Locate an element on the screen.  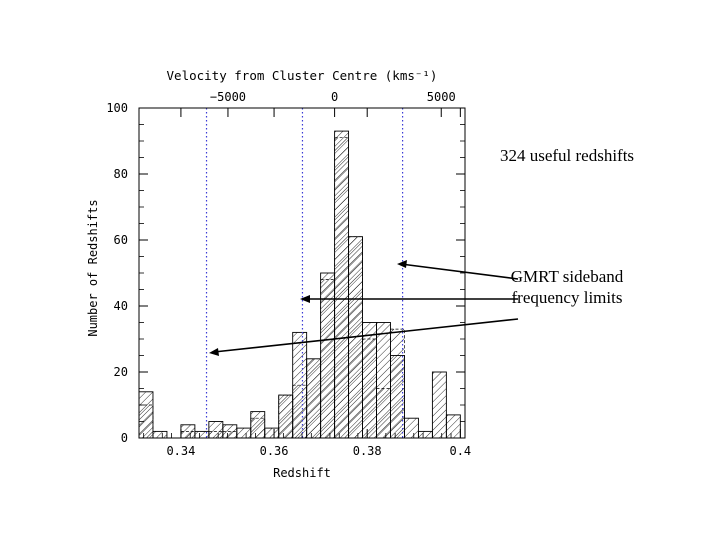
x-axis-label: Redshift is located at coordinates (302, 473).